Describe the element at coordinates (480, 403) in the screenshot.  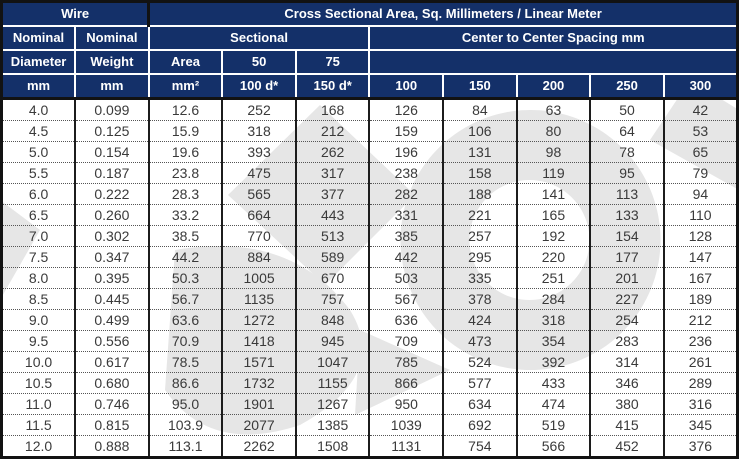
I see `table-cell: 634` at that location.